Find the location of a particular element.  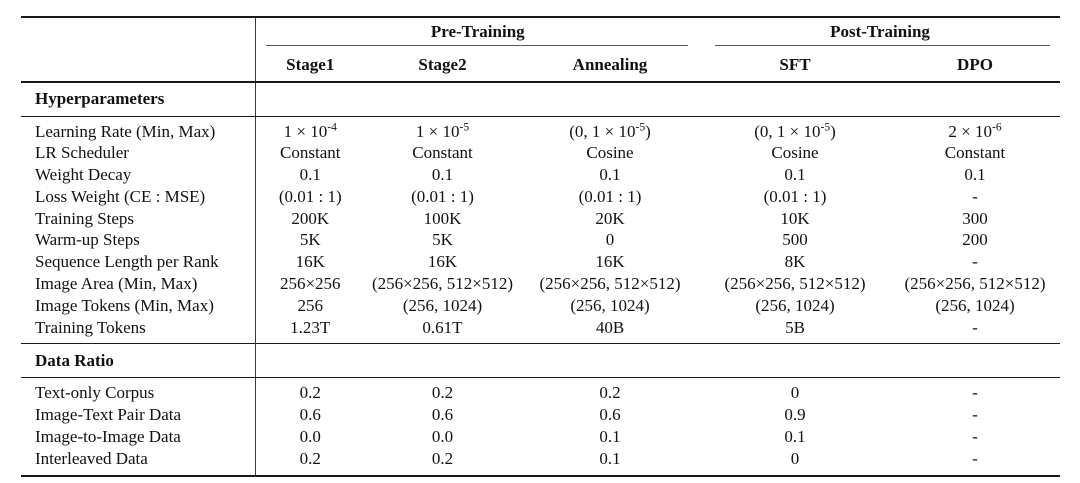

section-header-row: Data Ratio is located at coordinates (540, 361).